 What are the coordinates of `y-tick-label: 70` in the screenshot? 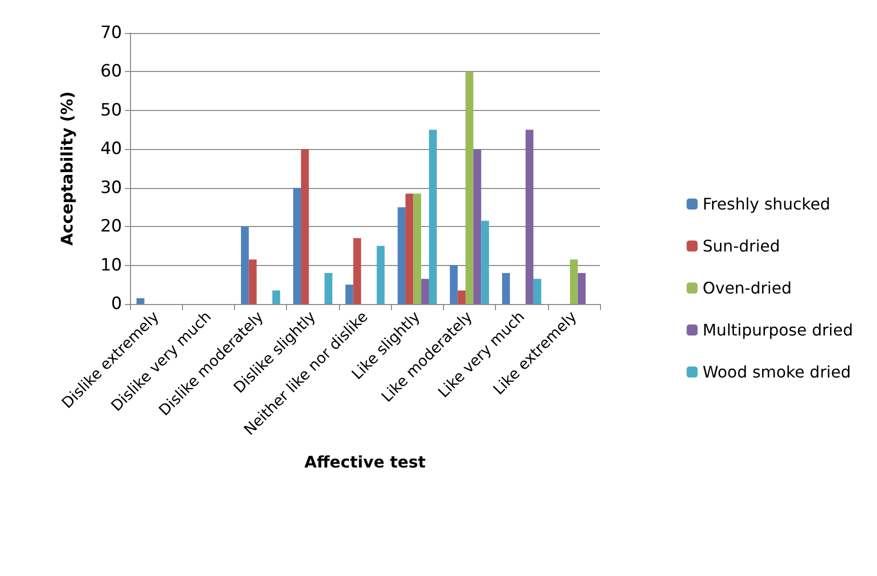 It's located at (111, 33).